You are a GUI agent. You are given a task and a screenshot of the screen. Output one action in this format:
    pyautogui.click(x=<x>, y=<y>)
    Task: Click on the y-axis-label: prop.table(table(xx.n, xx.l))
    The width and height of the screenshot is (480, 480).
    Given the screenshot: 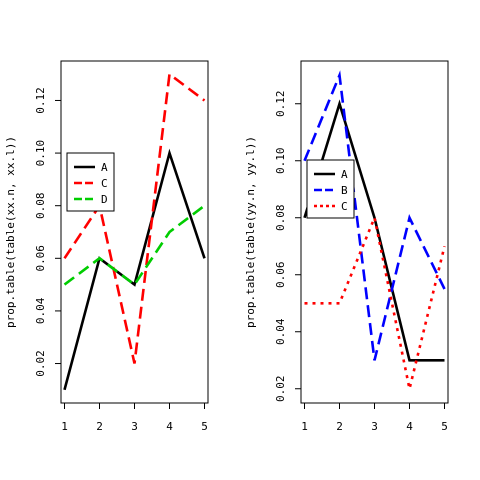 What is the action you would take?
    pyautogui.click(x=10, y=232)
    